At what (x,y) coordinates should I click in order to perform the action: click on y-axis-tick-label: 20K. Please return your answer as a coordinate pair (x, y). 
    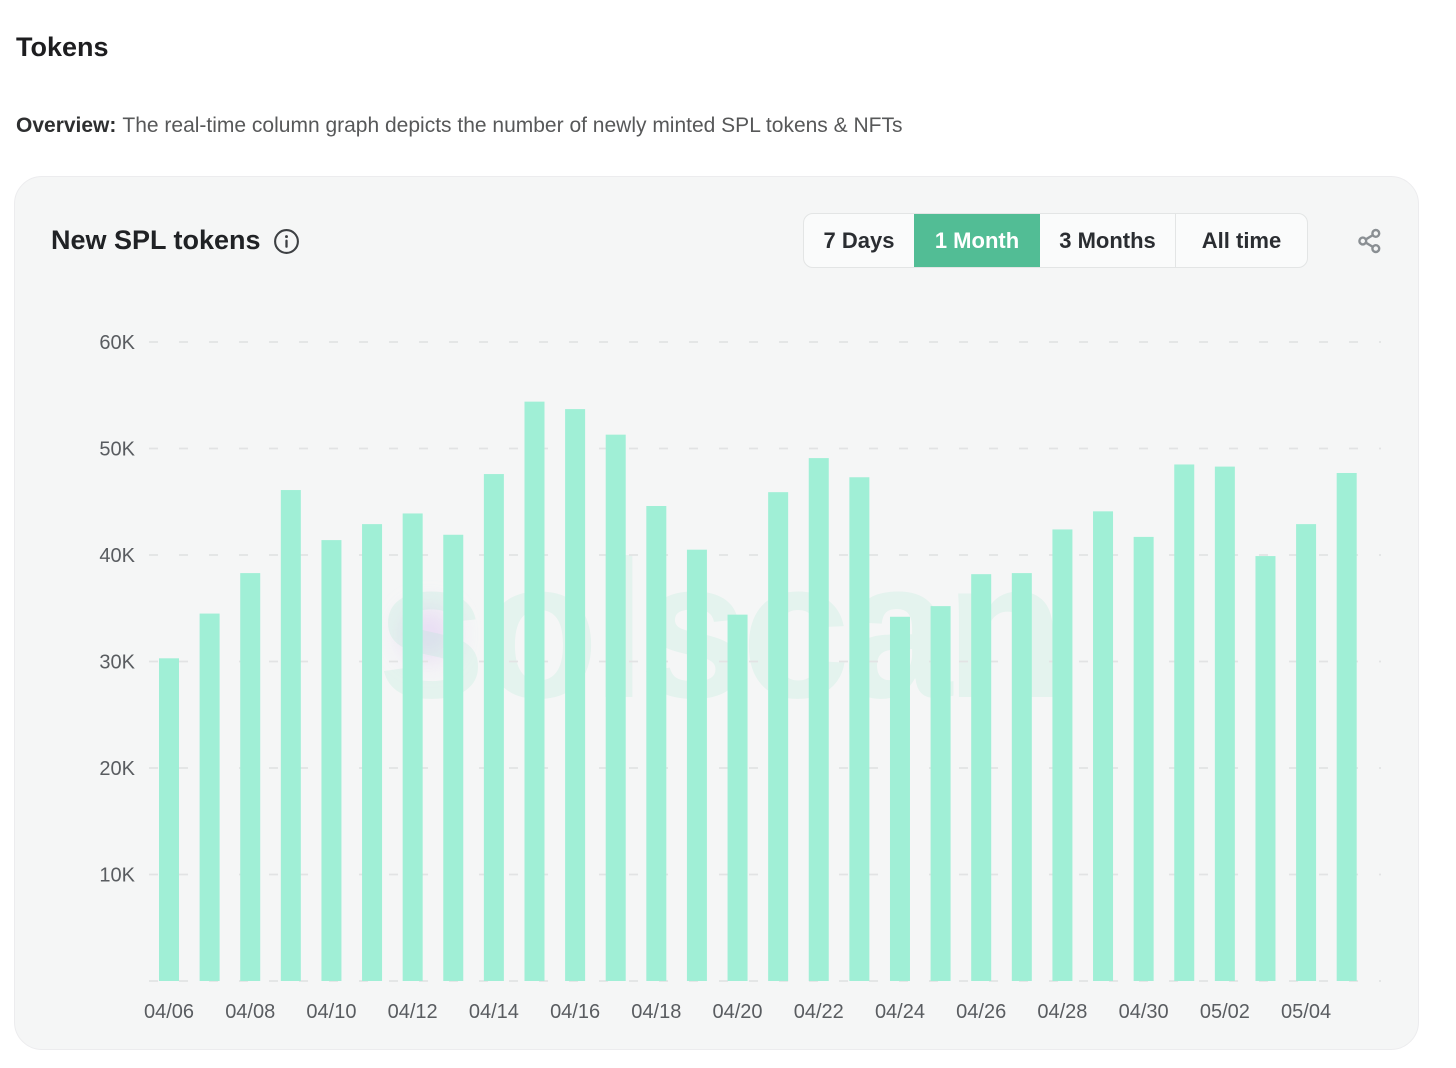
    Looking at the image, I should click on (117, 769).